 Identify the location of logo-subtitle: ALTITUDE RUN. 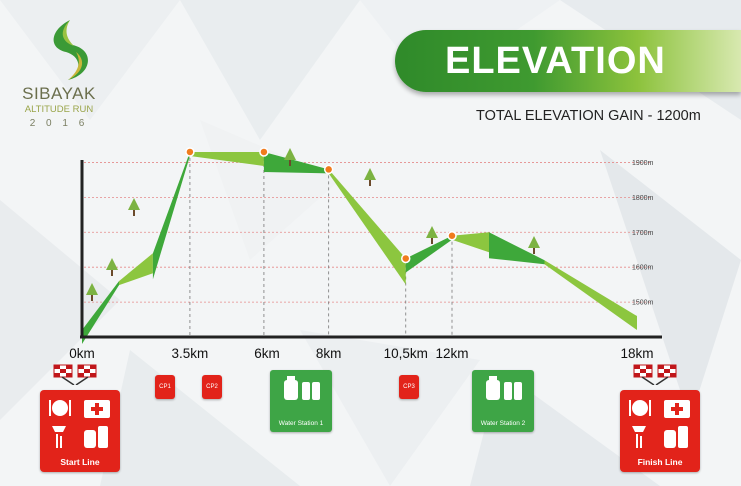
(59, 109).